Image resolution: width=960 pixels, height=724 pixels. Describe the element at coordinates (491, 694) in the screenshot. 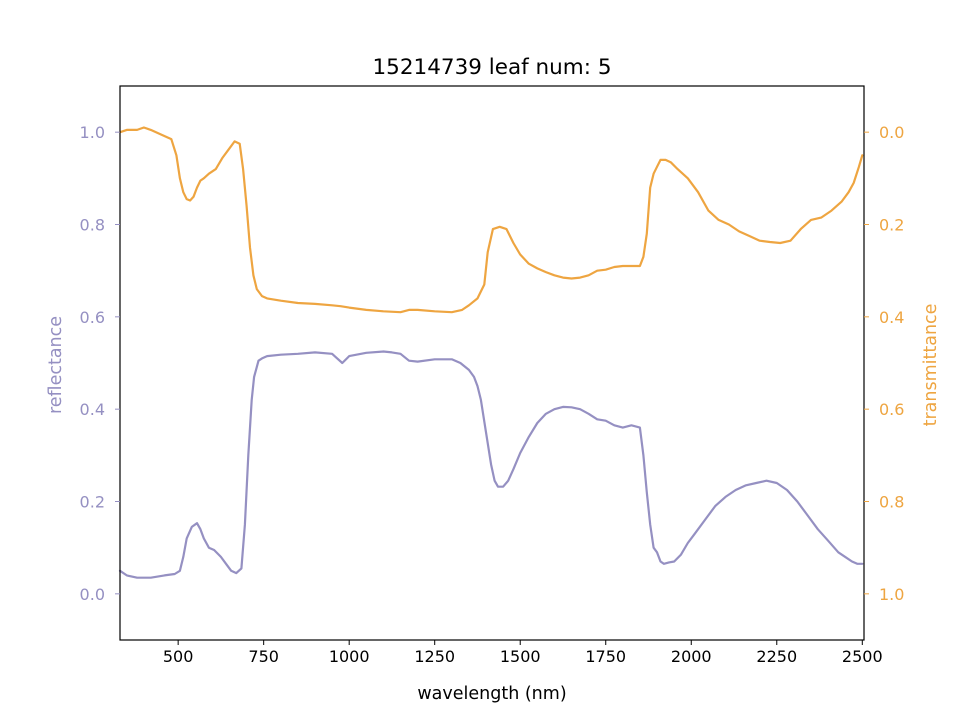

I see `x-axis-label: wavelength (nm)` at that location.